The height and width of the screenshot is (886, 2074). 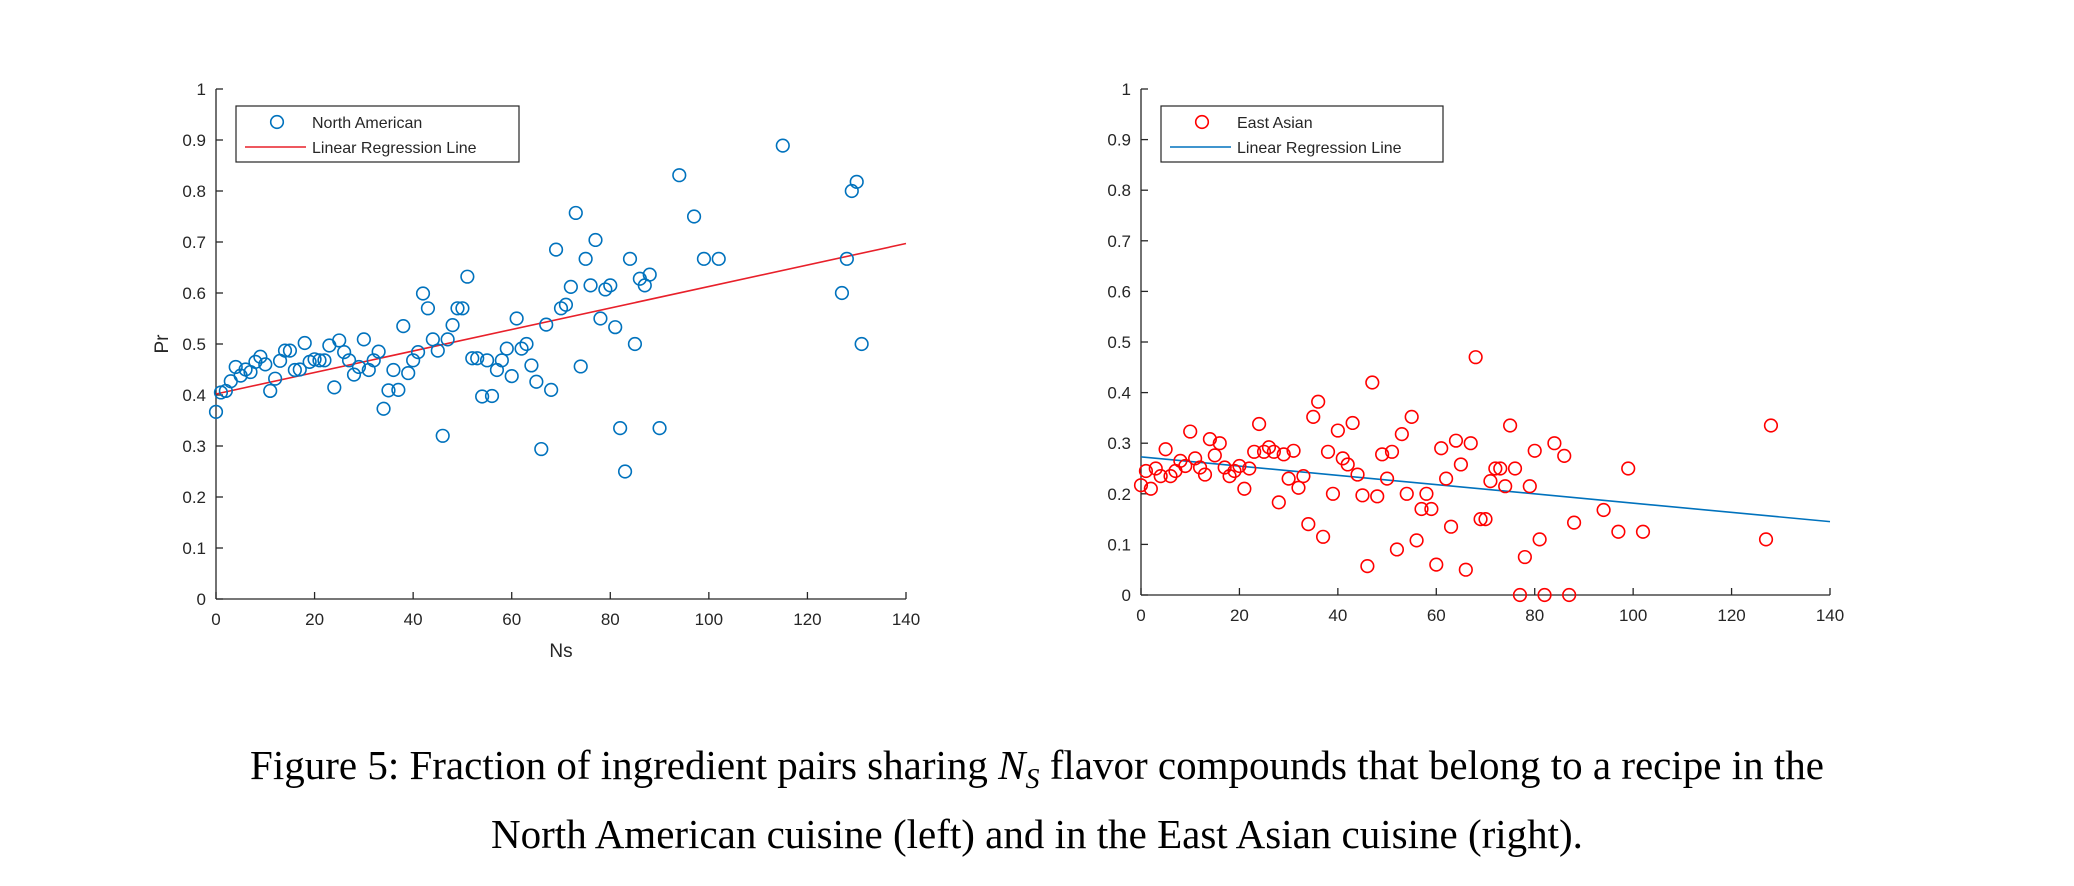 I want to click on regression-line, so click(x=1485, y=489).